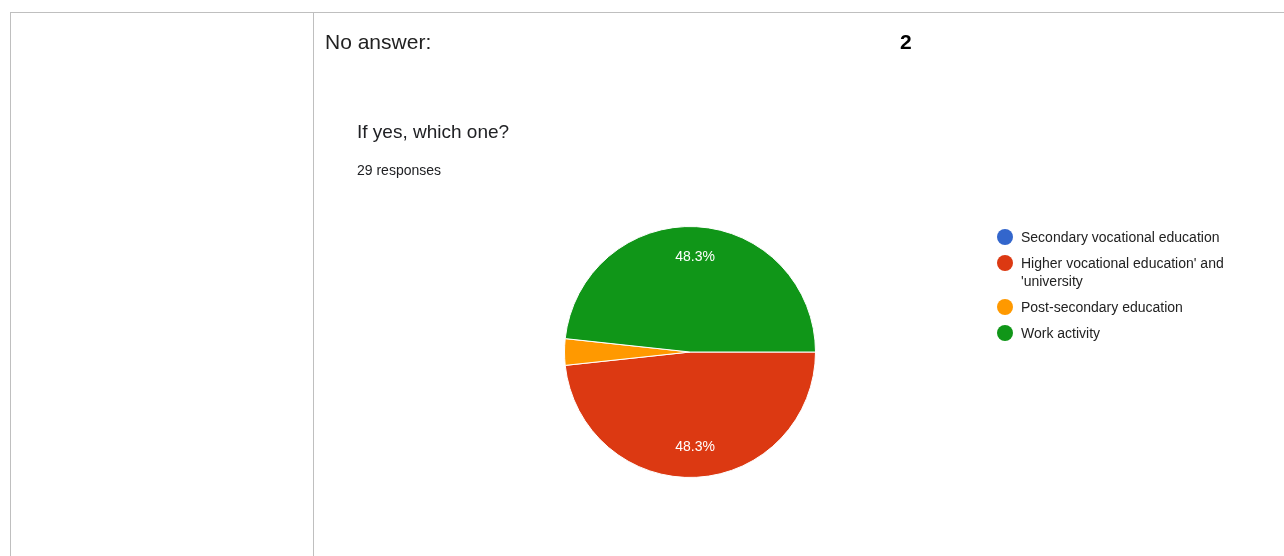 The height and width of the screenshot is (556, 1284). What do you see at coordinates (1061, 333) in the screenshot?
I see `legend-label: Work activity` at bounding box center [1061, 333].